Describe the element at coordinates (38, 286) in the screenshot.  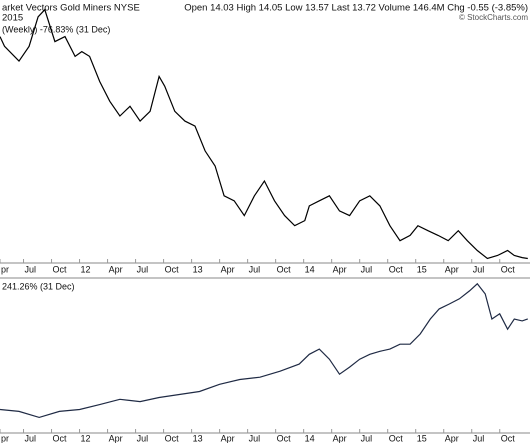
I see `legend-label: 241.26% (31 Dec)` at that location.